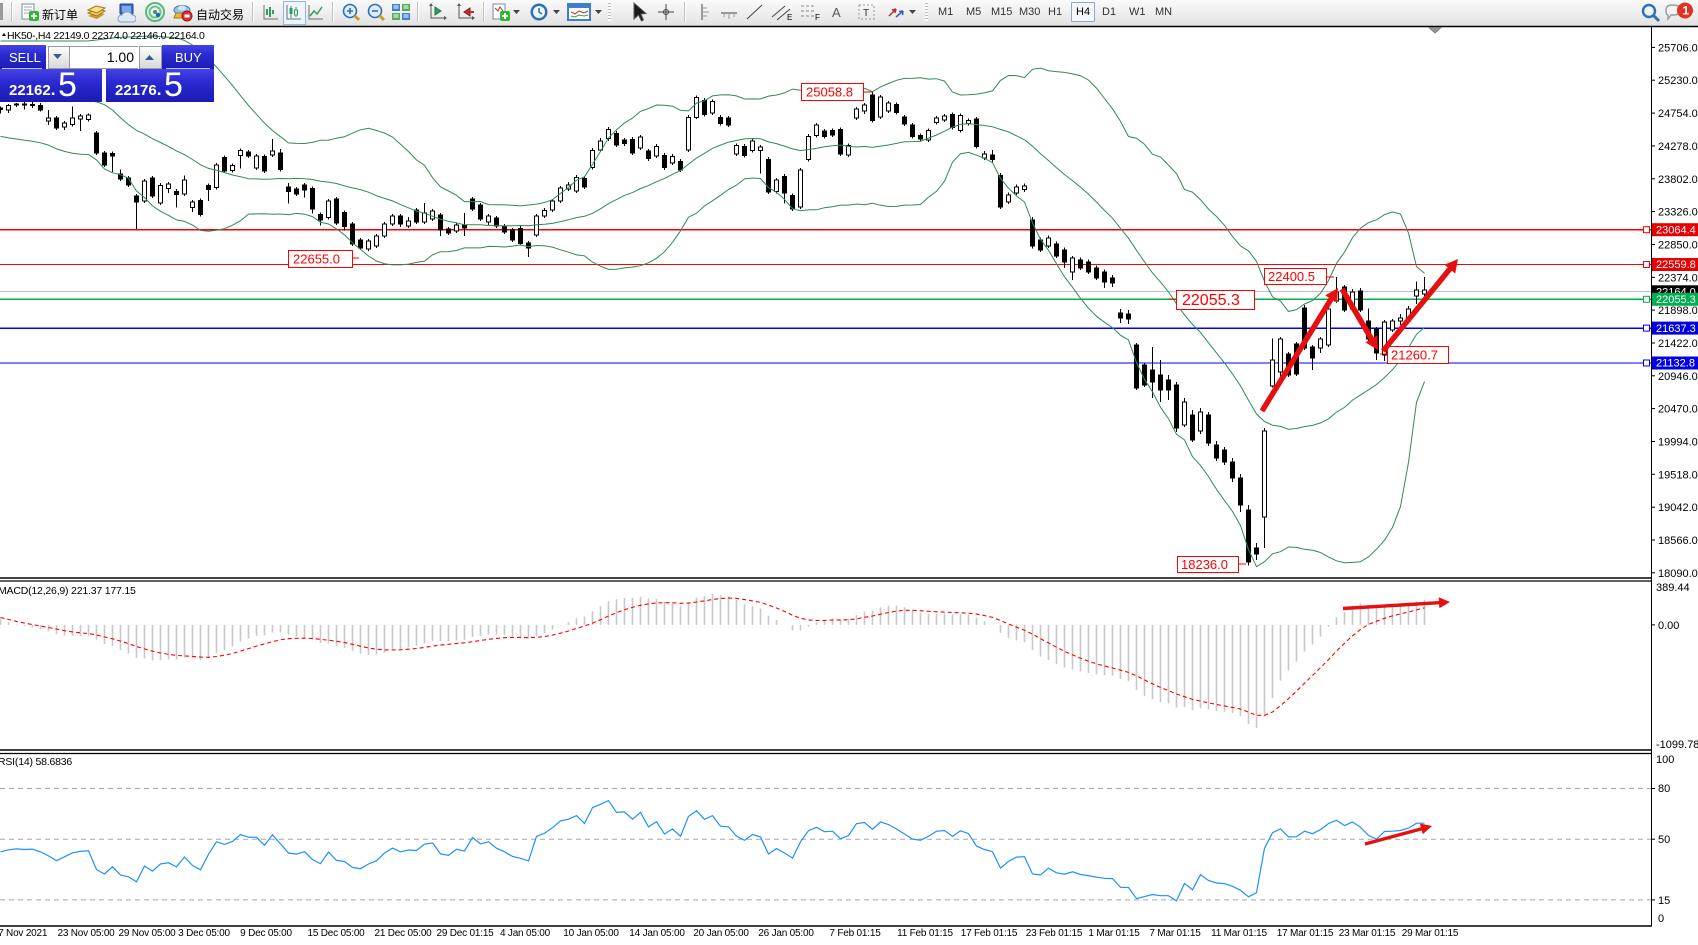 Image resolution: width=1698 pixels, height=945 pixels. Describe the element at coordinates (1664, 789) in the screenshot. I see `svg-text: 80` at that location.